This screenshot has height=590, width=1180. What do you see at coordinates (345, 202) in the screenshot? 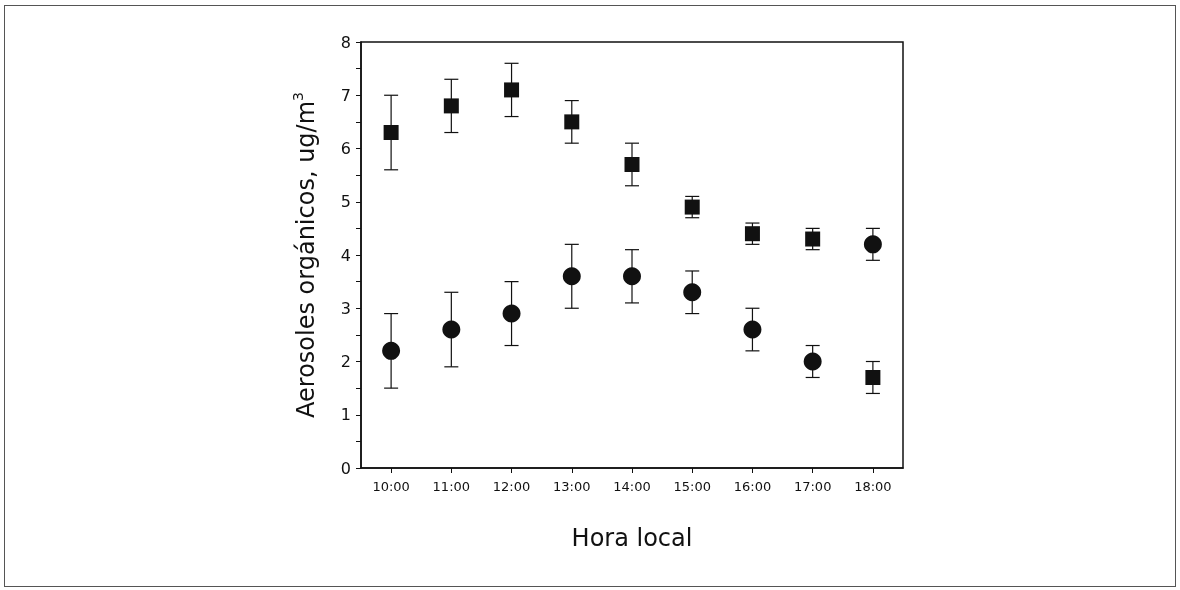
I see `y-tick-label: 5` at bounding box center [345, 202].